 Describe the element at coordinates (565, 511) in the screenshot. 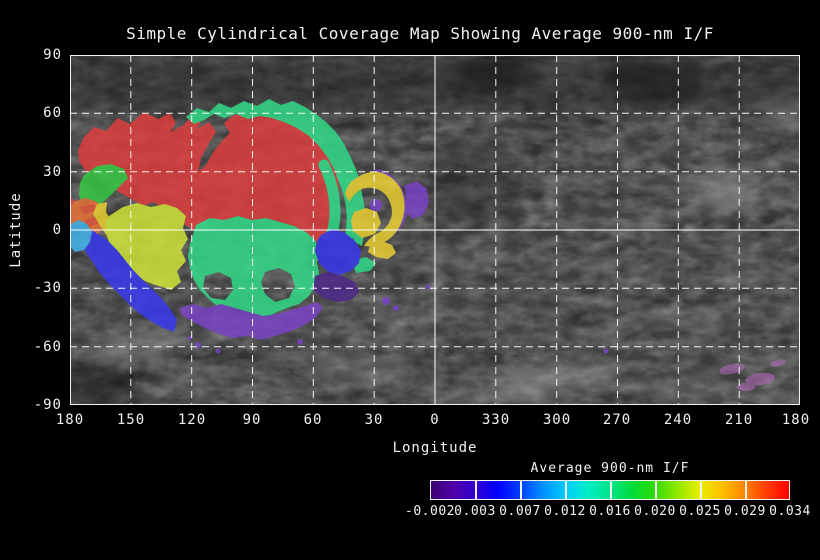

I see `colorbar-tick-label: 0.012` at that location.